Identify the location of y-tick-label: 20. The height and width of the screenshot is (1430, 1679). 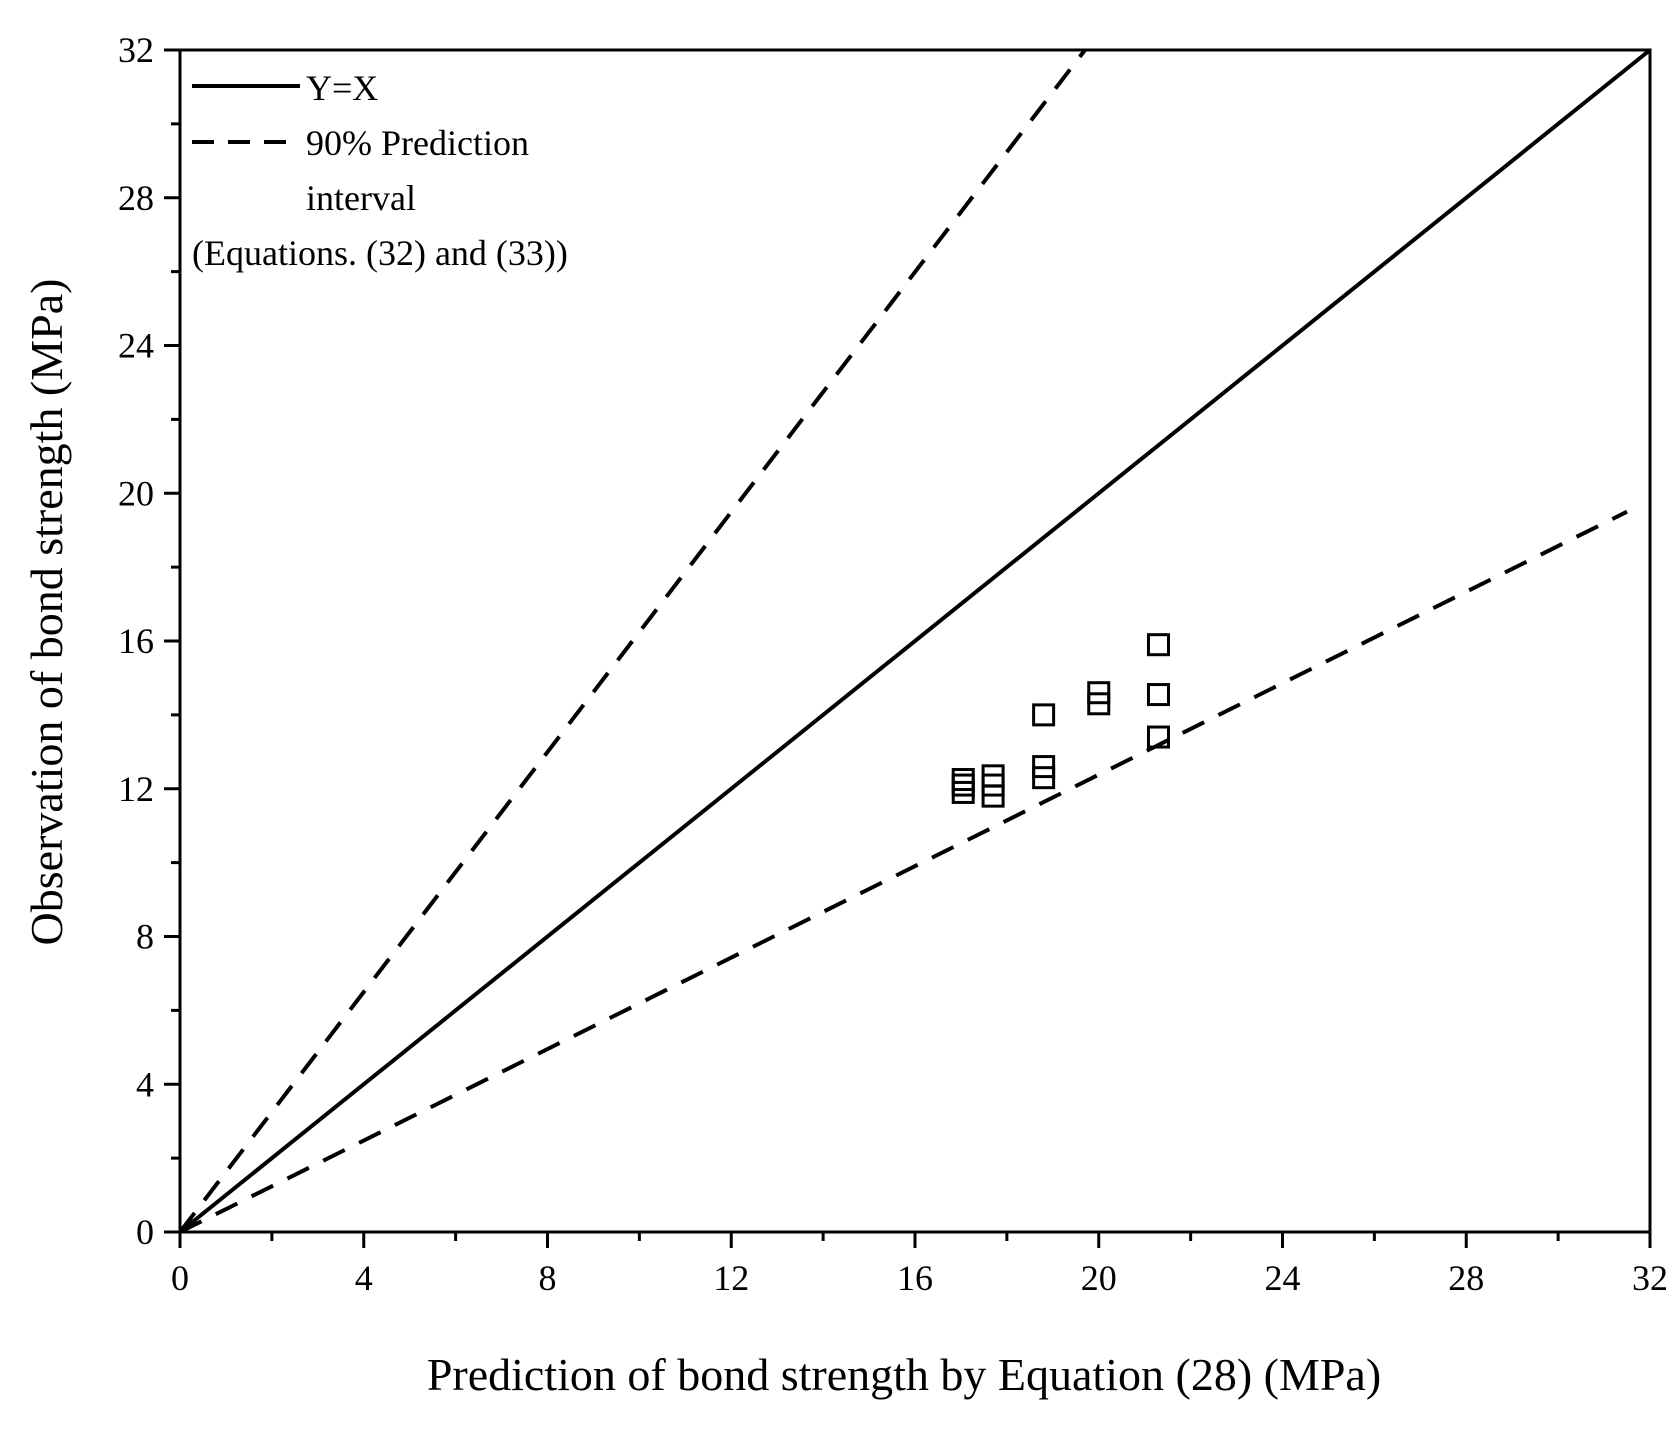
(136, 493).